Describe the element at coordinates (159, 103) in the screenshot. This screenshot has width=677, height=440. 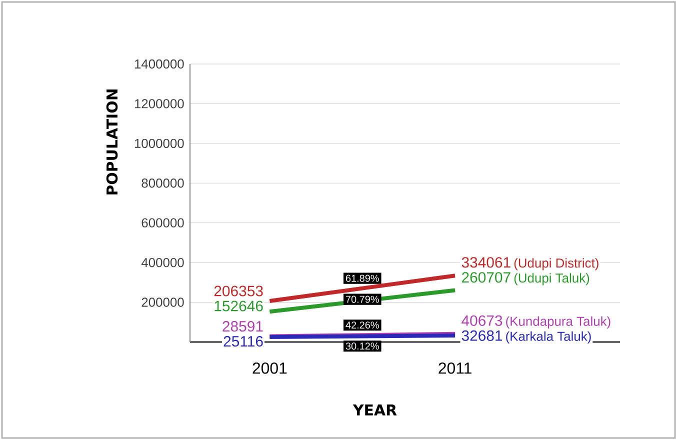
I see `y-tick-label: 1200000` at that location.